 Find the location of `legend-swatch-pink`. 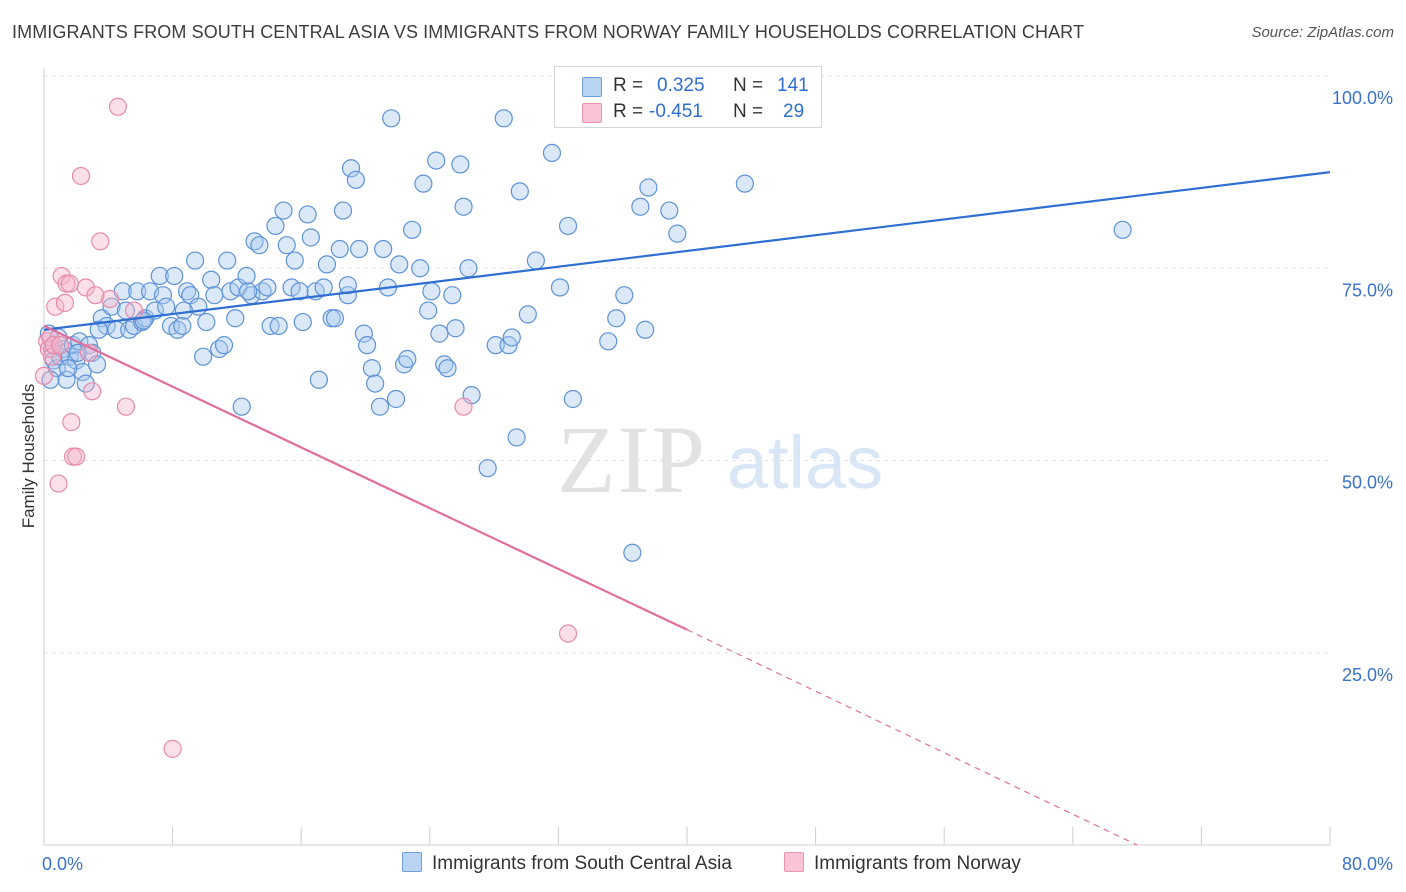

legend-swatch-pink is located at coordinates (592, 113).